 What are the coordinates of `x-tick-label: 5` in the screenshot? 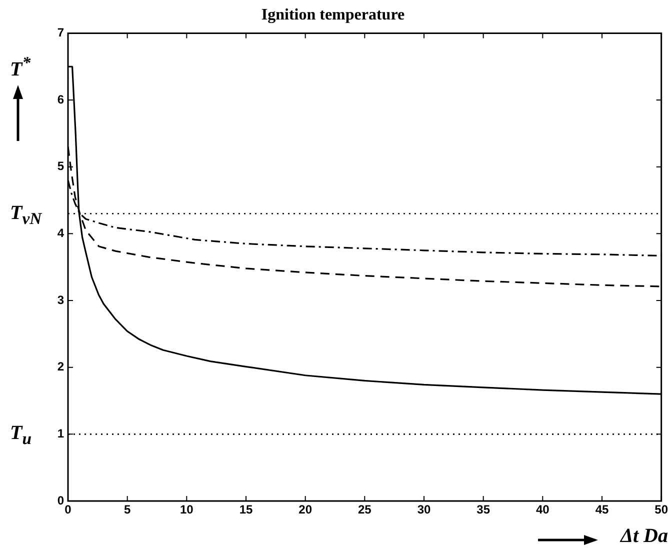 It's located at (127, 509).